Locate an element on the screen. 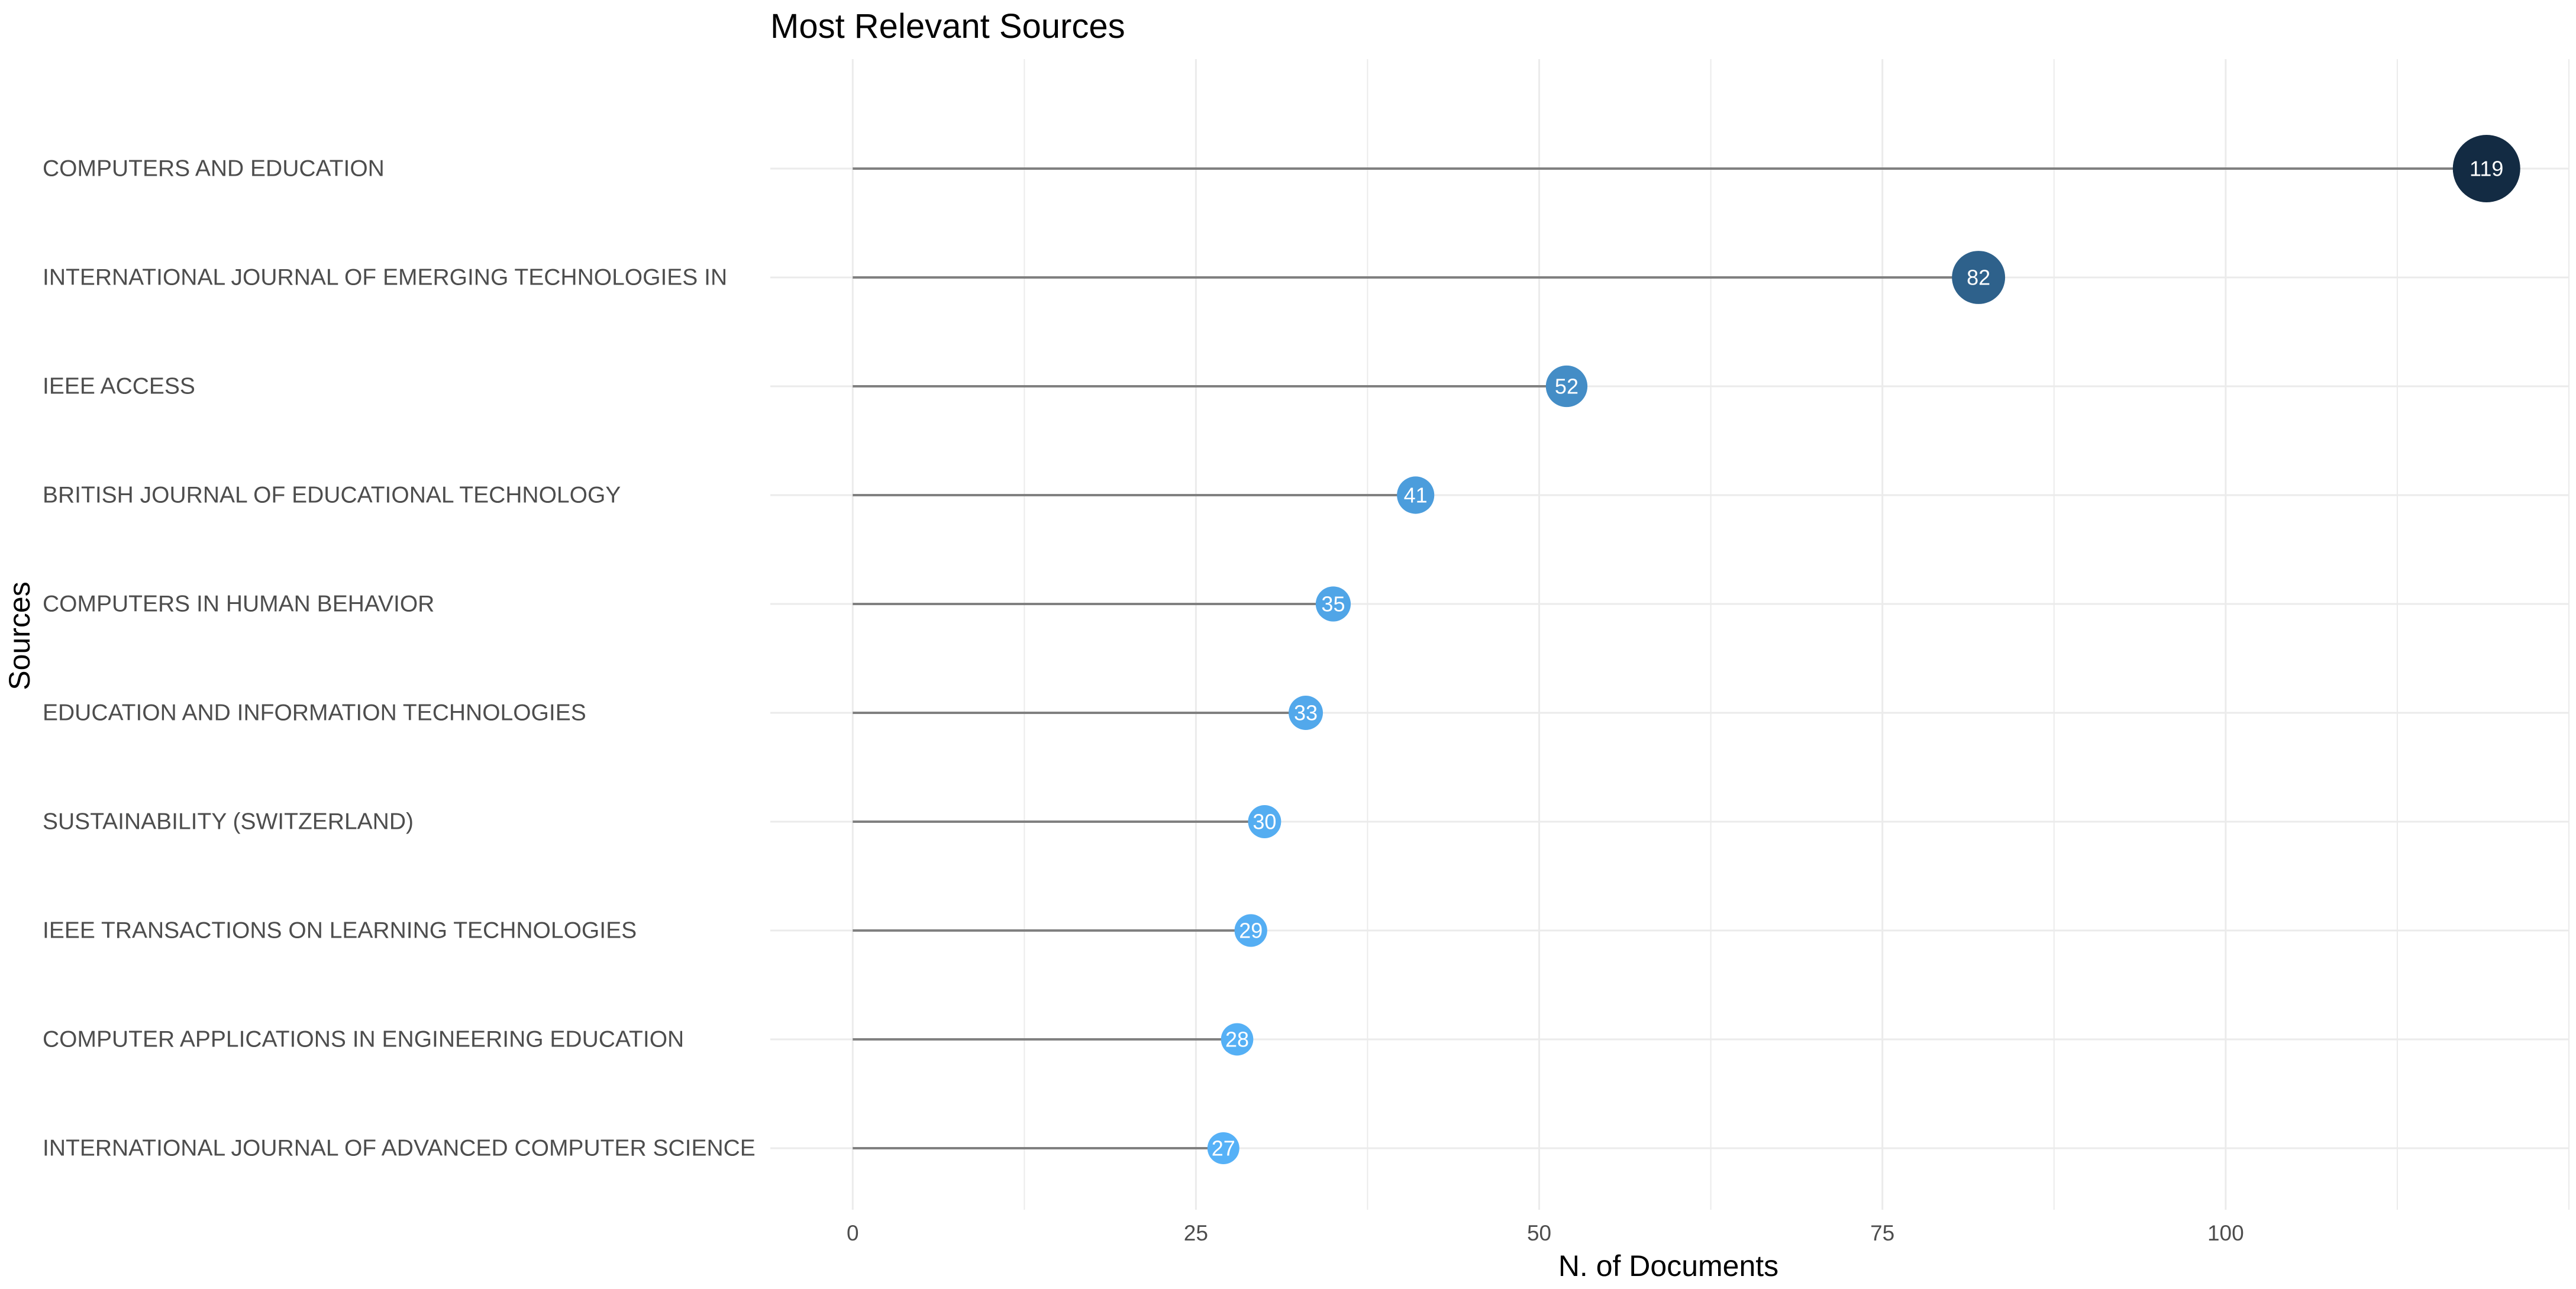 The image size is (2576, 1289). x-tick-label: 0 is located at coordinates (853, 1233).